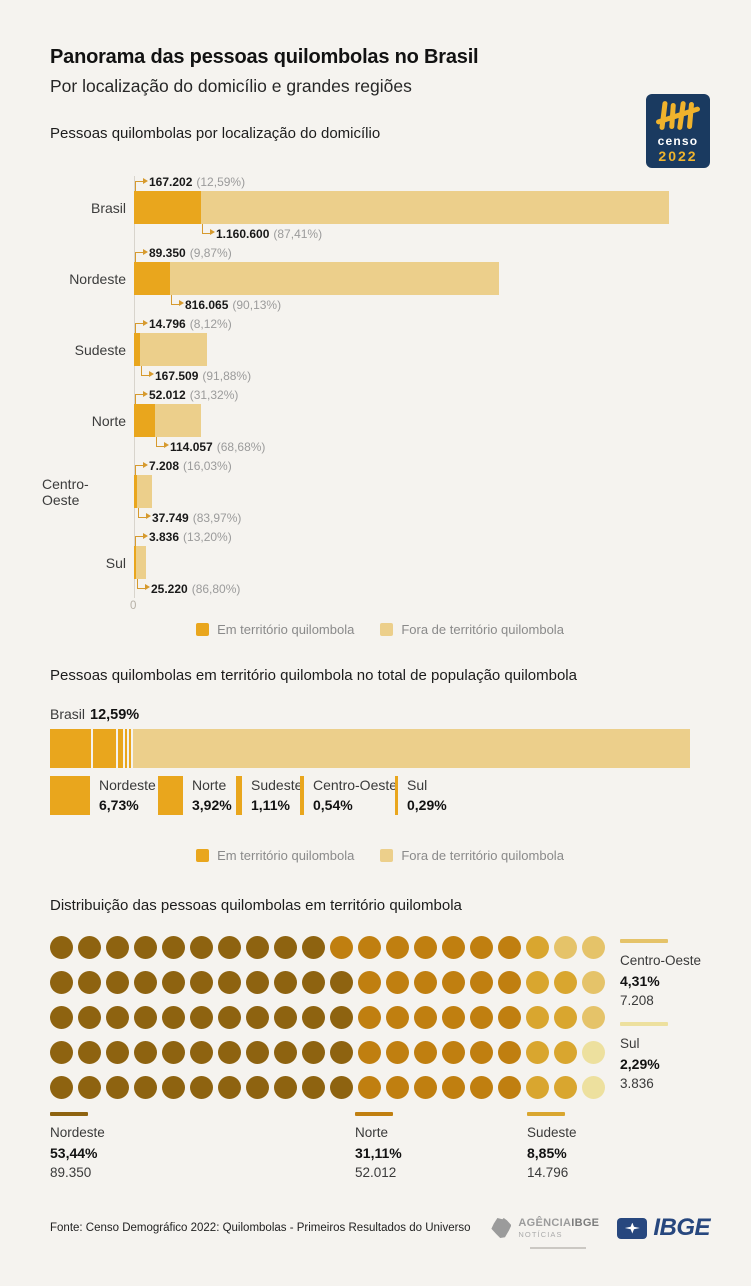  Describe the element at coordinates (558, 1248) in the screenshot. I see `fine-print` at that location.